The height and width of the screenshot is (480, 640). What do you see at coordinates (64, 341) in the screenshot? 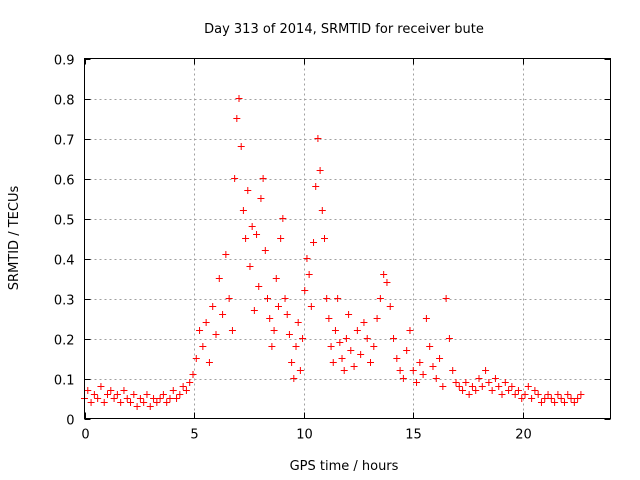
I see `y-tick-label: 0.2` at bounding box center [64, 341].